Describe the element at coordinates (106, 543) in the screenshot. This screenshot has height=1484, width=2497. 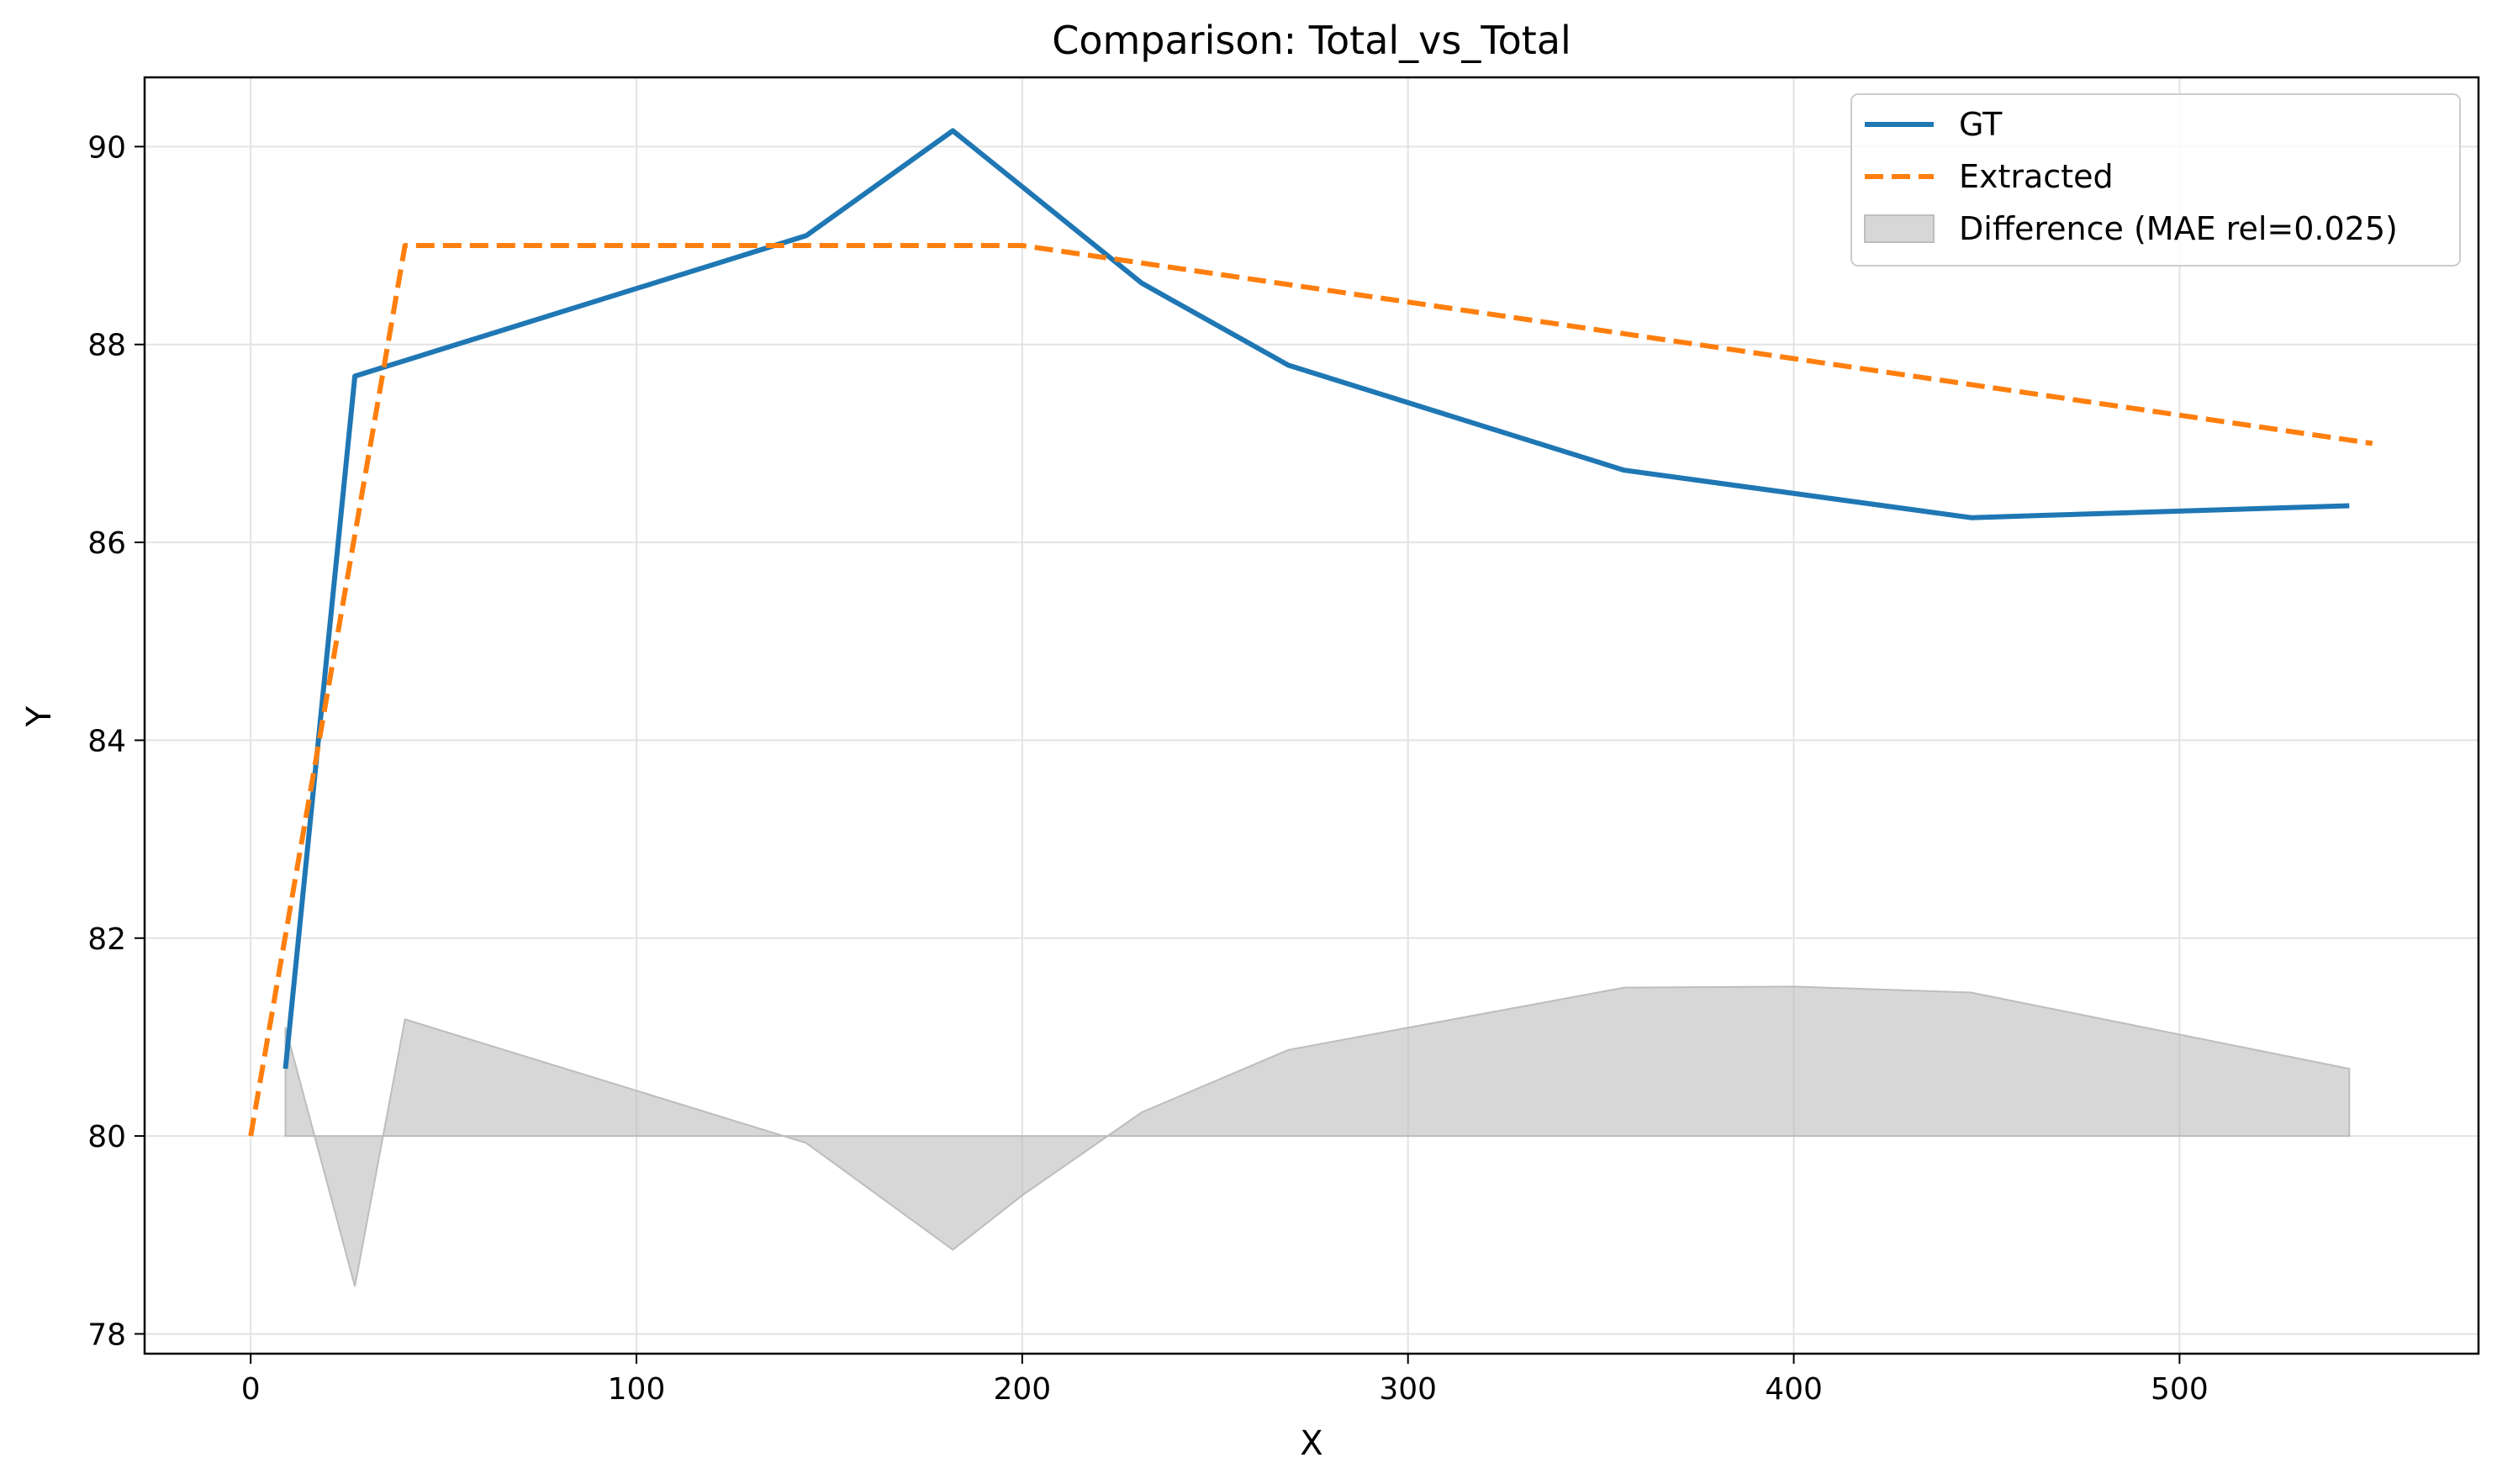
I see `y-tick-label: 86` at that location.